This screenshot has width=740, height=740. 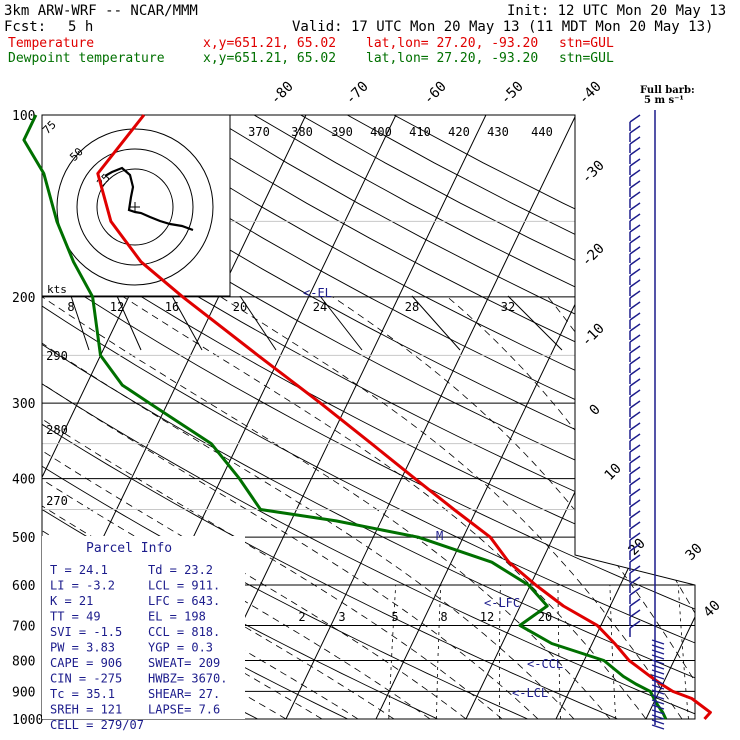 What do you see at coordinates (184, 663) in the screenshot?
I see `parcel-info-right: SWEAT= 209` at bounding box center [184, 663].